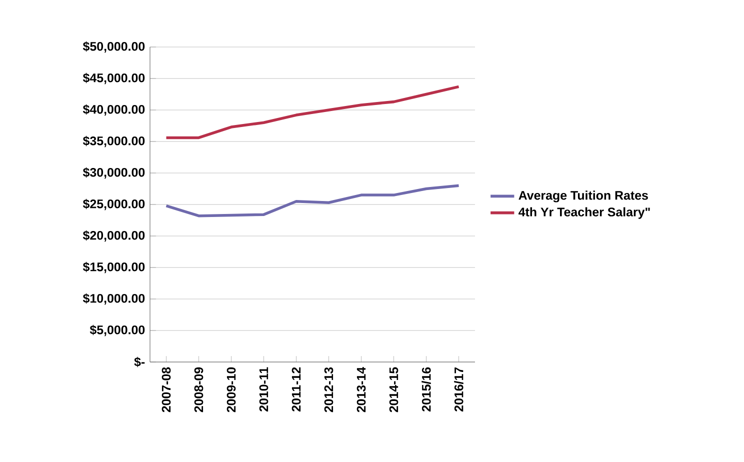 This screenshot has width=744, height=462. What do you see at coordinates (199, 389) in the screenshot?
I see `x-tick-label: 2008-09` at bounding box center [199, 389].